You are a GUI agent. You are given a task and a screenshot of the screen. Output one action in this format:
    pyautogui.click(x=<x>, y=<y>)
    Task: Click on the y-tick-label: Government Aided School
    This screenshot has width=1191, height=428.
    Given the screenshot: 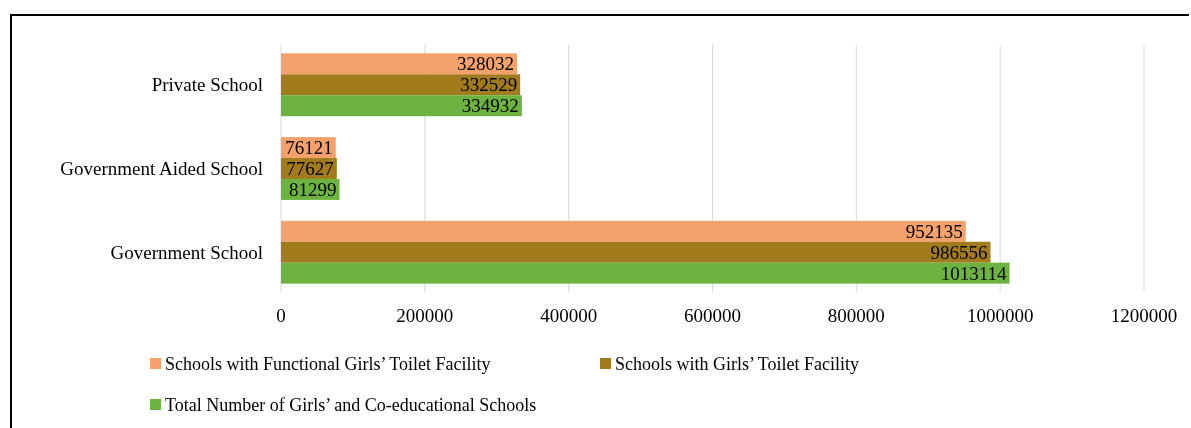 What is the action you would take?
    pyautogui.click(x=161, y=169)
    